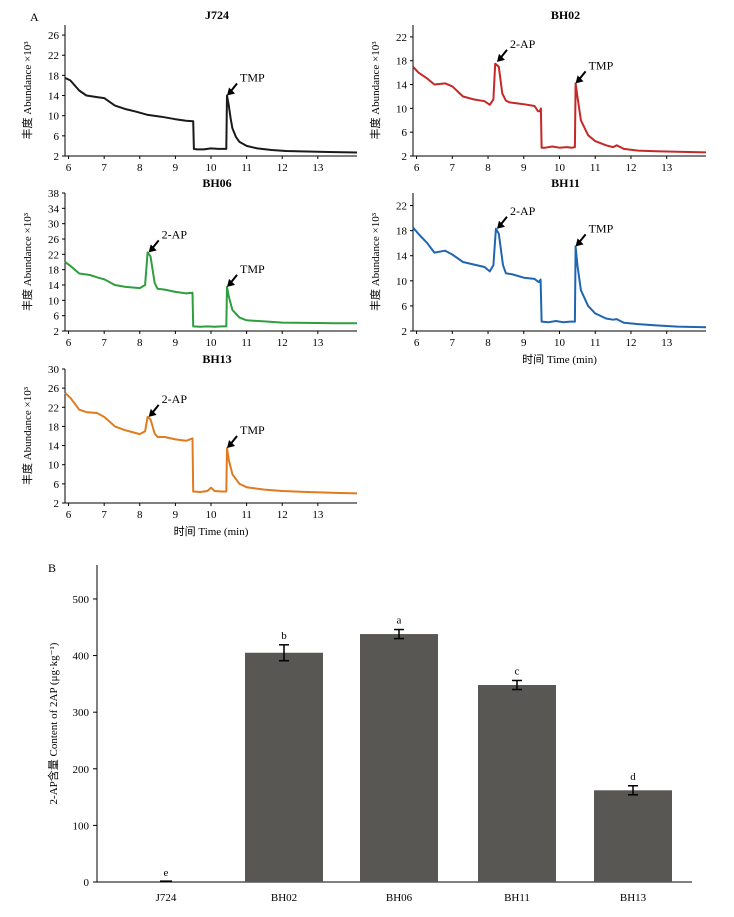 This screenshot has width=734, height=917. What do you see at coordinates (87, 883) in the screenshot?
I see `y-tick-label: 0` at bounding box center [87, 883].